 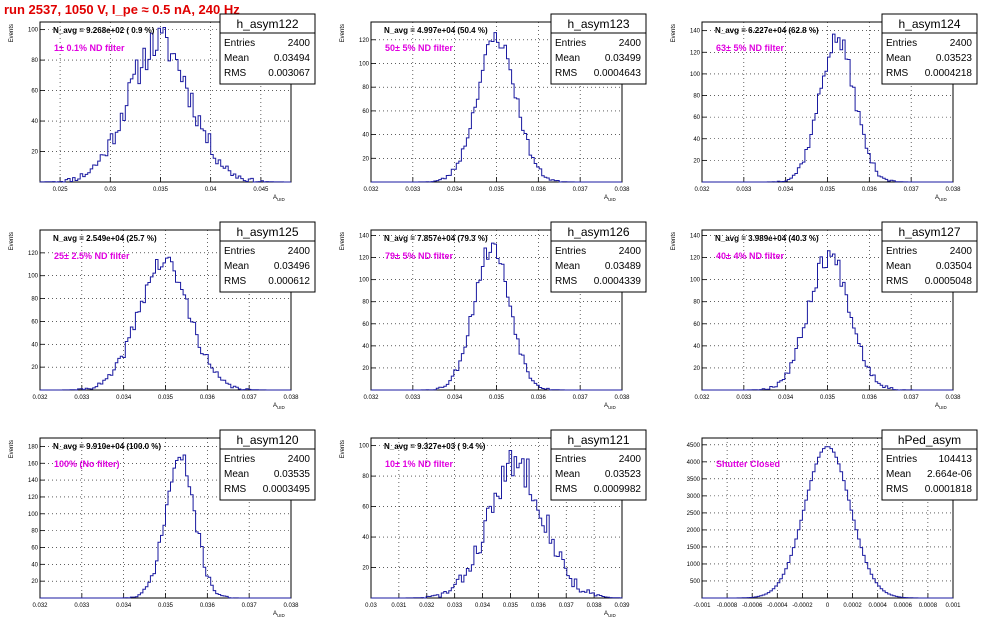 I want to click on filter-annotation: 63± 5% ND filter, so click(x=750, y=48).